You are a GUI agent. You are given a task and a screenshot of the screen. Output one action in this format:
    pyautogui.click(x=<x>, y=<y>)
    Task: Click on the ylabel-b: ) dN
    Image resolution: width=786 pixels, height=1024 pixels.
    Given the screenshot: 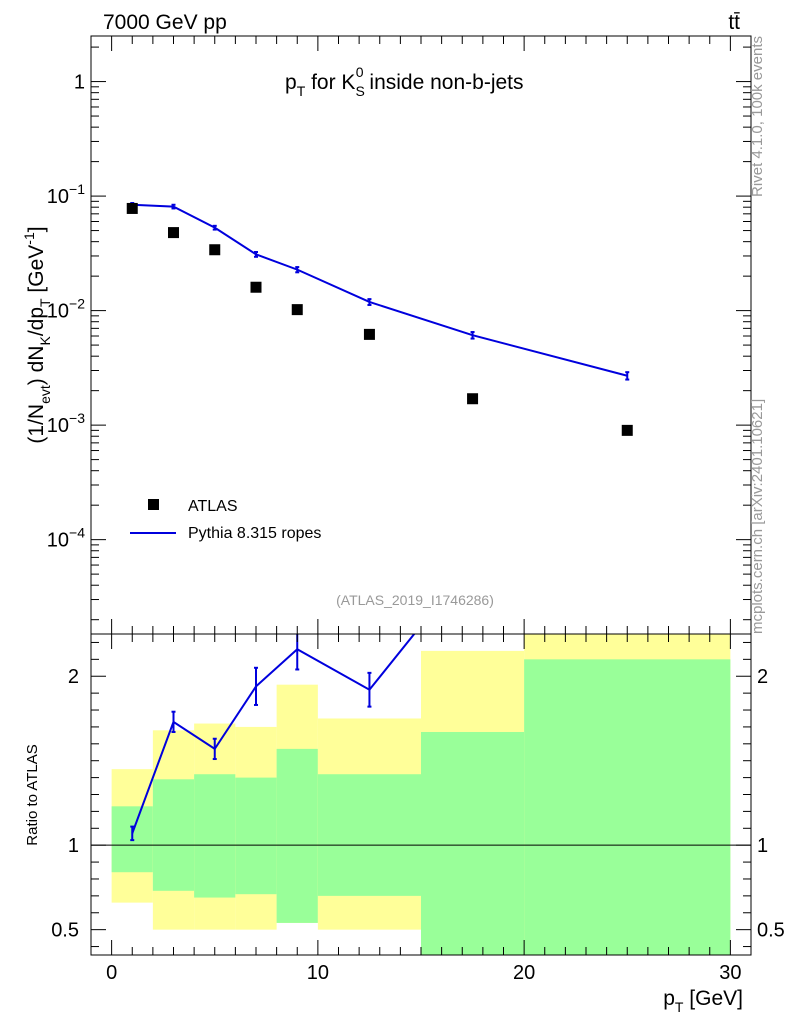 What is the action you would take?
    pyautogui.click(x=36, y=366)
    